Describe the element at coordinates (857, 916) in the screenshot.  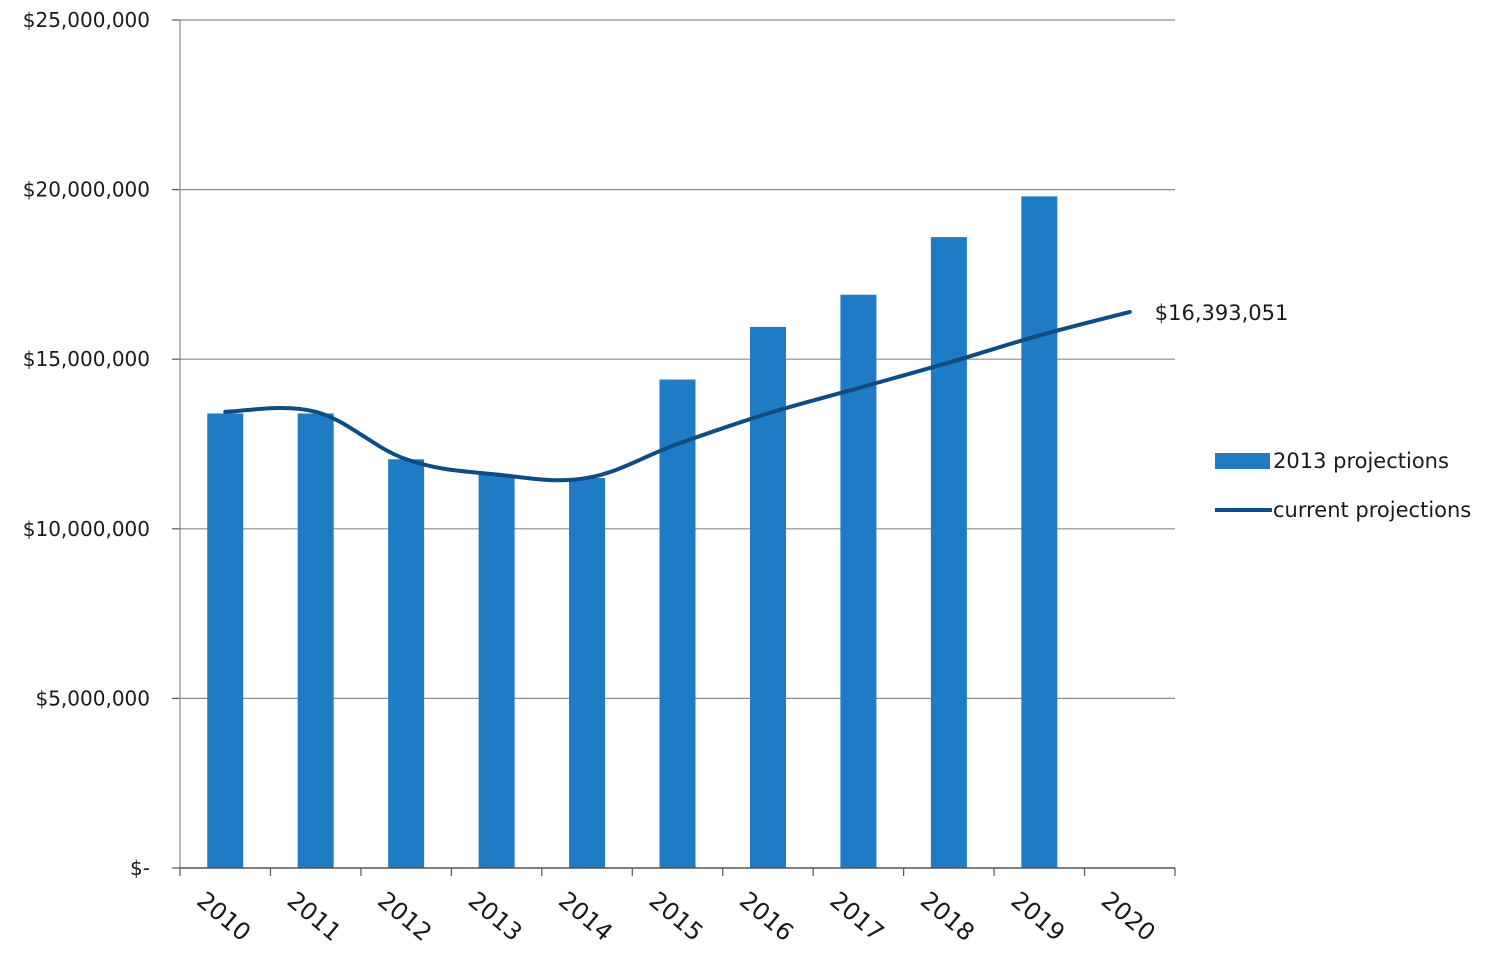
I see `x-tick-label: 2017` at that location.